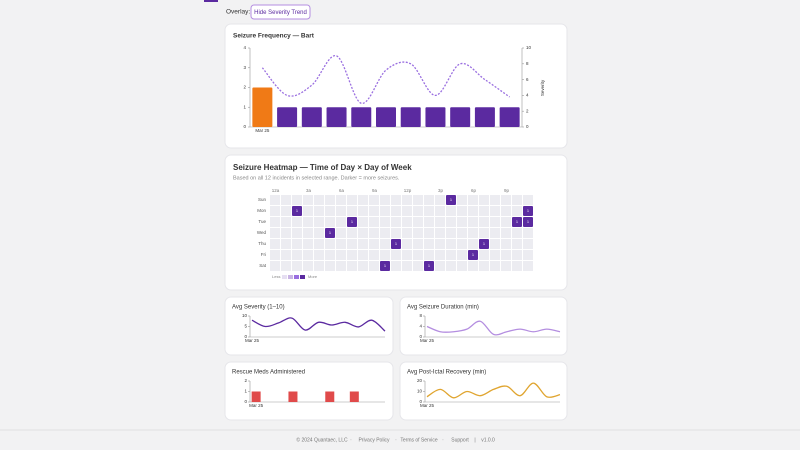 This screenshot has width=800, height=450. Describe the element at coordinates (460, 440) in the screenshot. I see `footer-link: Support` at that location.